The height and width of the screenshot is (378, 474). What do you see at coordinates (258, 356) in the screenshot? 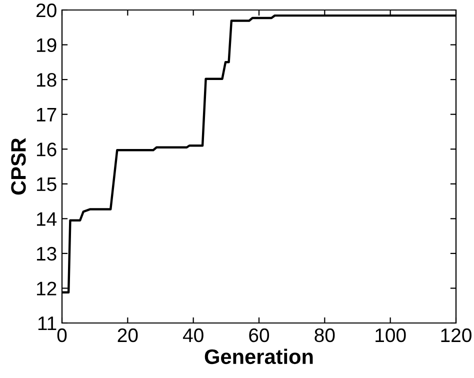
I see `x-axis-title: Generation` at bounding box center [258, 356].